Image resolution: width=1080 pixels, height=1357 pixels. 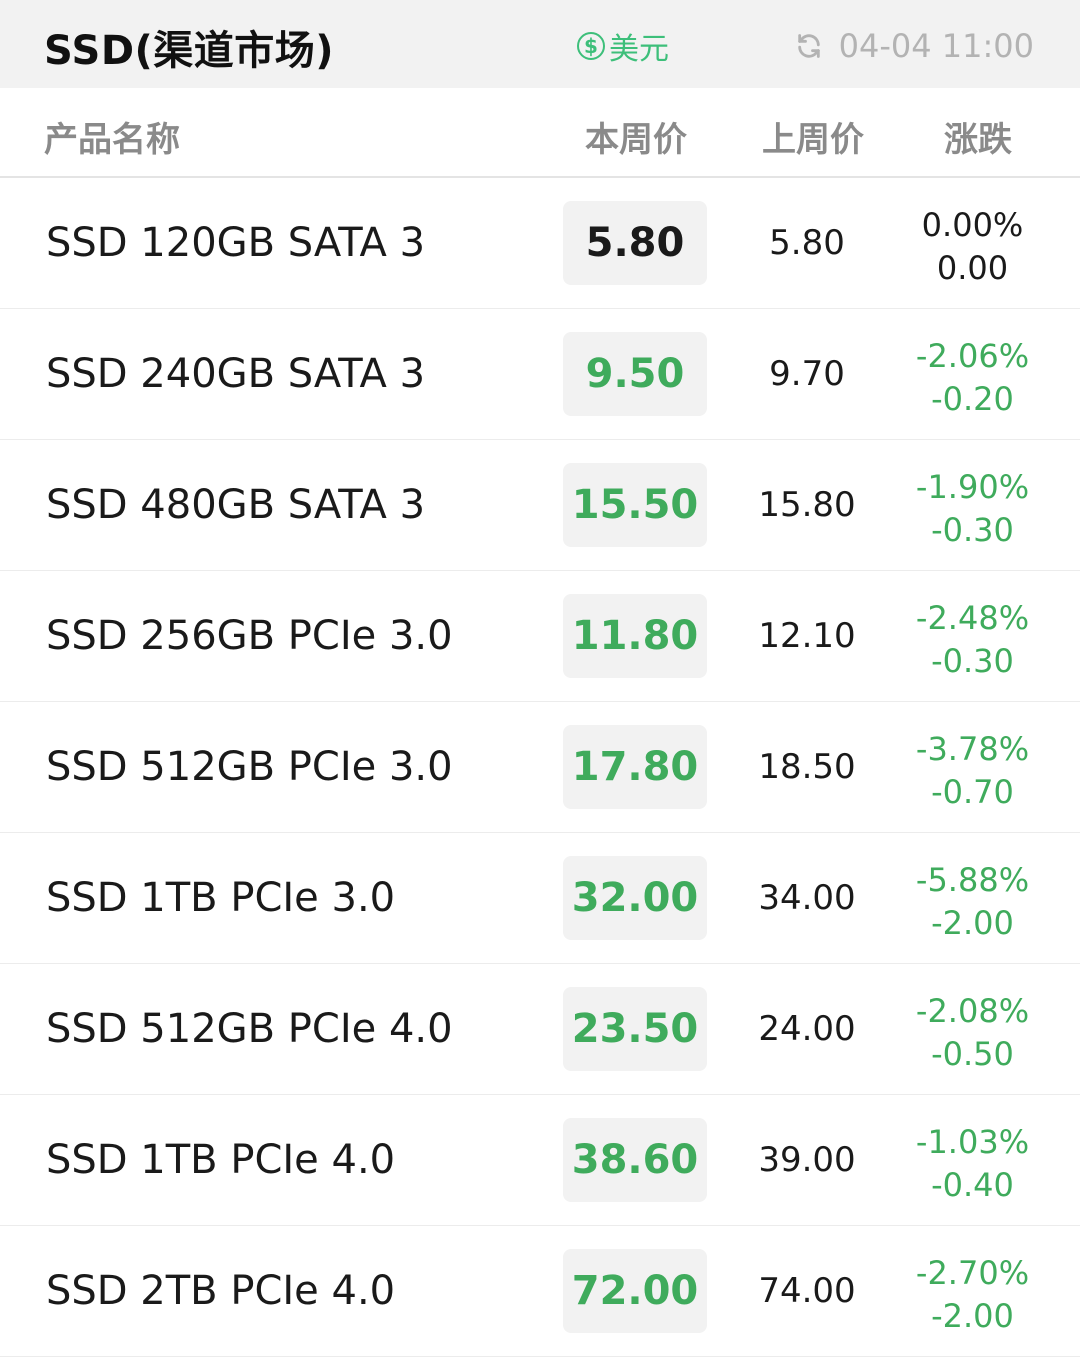 I want to click on change-percent: -3.78%, so click(x=972, y=749).